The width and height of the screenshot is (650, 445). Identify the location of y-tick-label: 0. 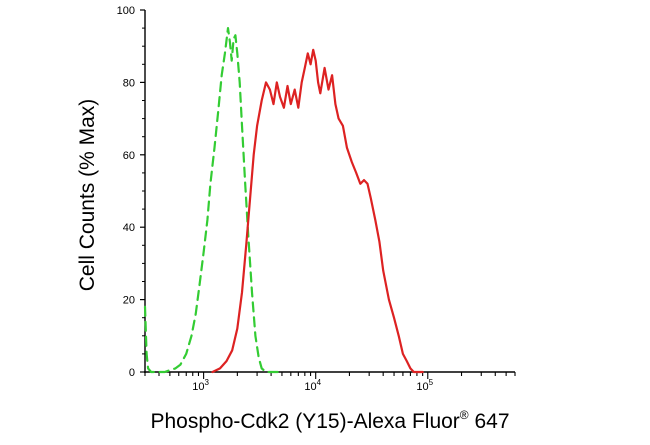
(132, 373).